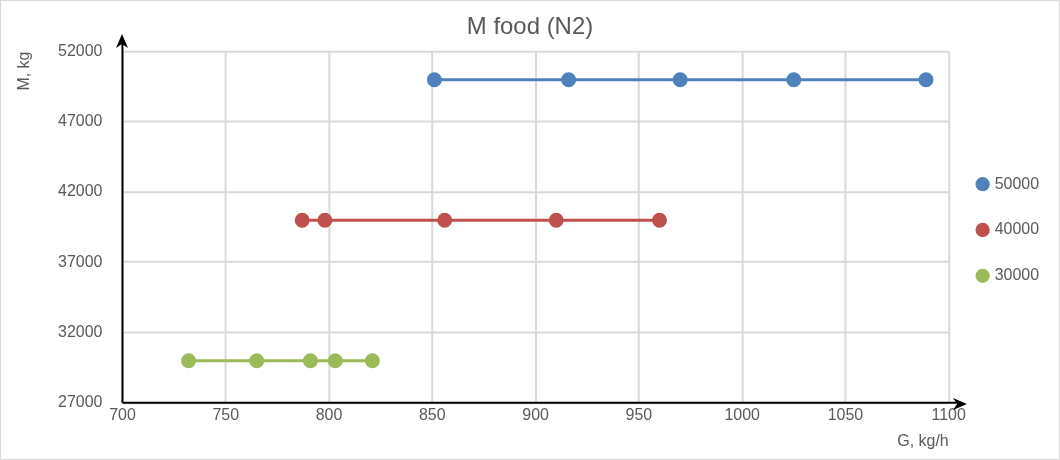 The width and height of the screenshot is (1060, 460). Describe the element at coordinates (432, 414) in the screenshot. I see `x-tick-label: 850` at that location.